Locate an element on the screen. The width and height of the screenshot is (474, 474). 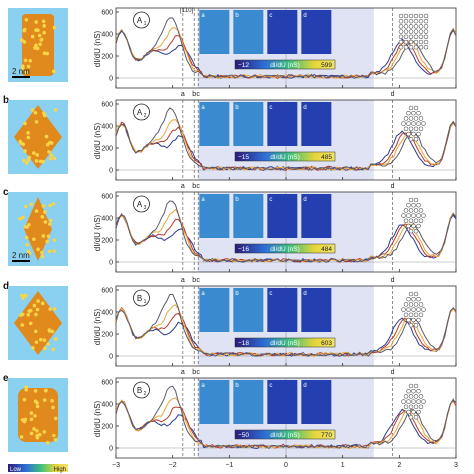
colorbar-min: −15 is located at coordinates (243, 157).